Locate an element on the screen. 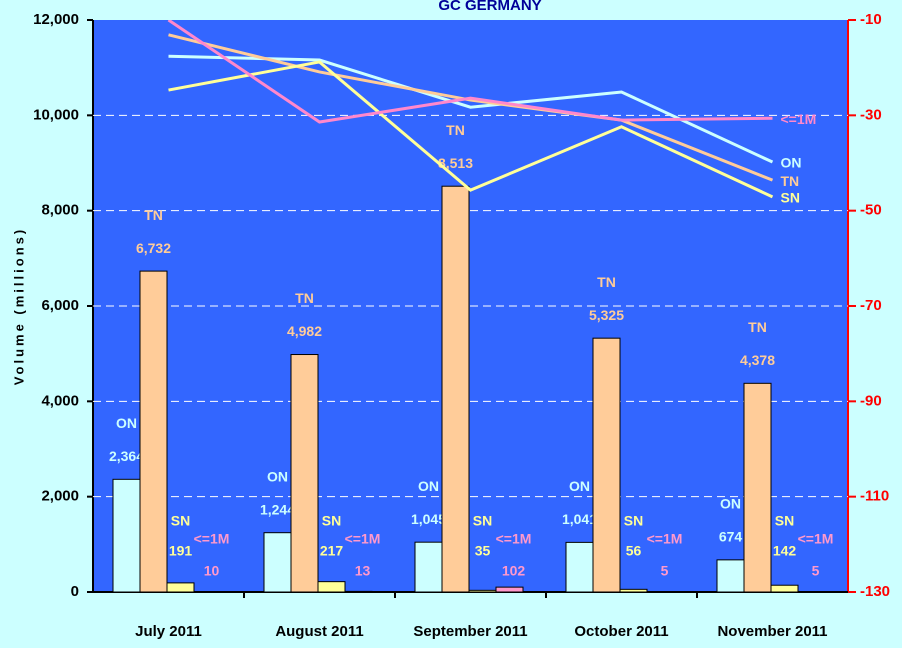 This screenshot has width=902, height=648. y-tick-label: 0 is located at coordinates (75, 591).